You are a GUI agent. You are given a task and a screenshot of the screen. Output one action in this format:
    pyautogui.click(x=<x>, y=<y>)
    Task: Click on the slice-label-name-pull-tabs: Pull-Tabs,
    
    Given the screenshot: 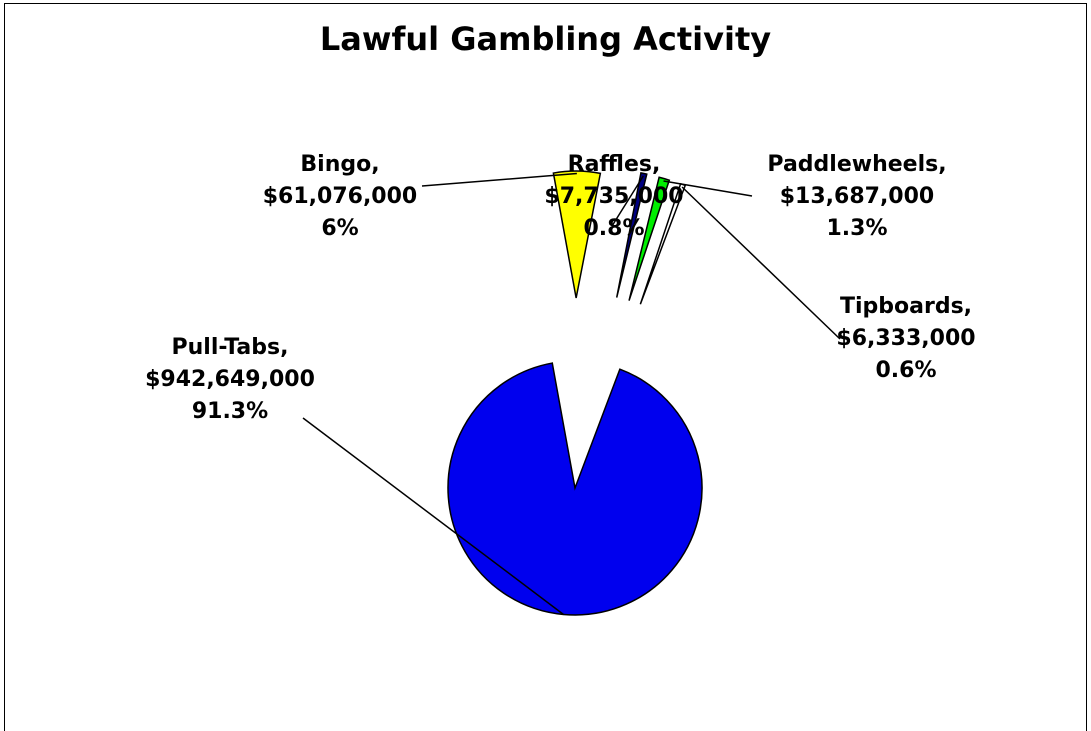 What is the action you would take?
    pyautogui.click(x=230, y=347)
    